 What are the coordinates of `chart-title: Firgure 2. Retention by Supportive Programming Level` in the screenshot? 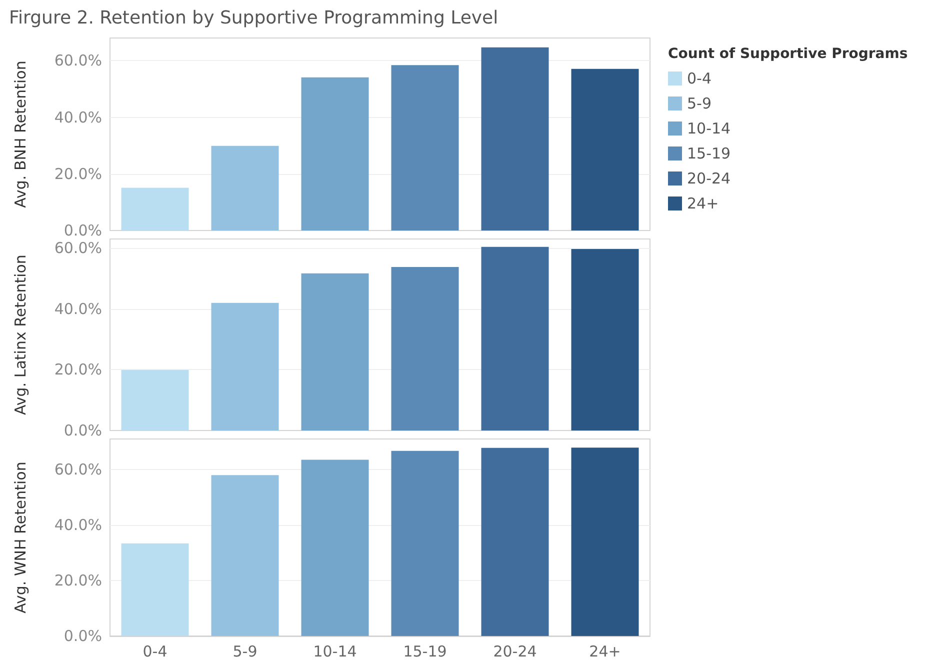 It's located at (253, 18).